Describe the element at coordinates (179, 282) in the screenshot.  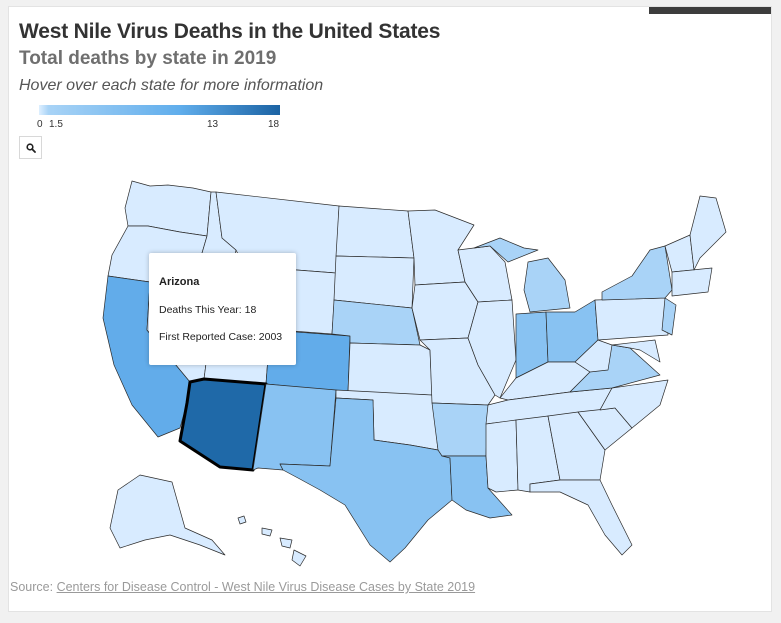
I see `tooltip-state-name: Arizona` at that location.